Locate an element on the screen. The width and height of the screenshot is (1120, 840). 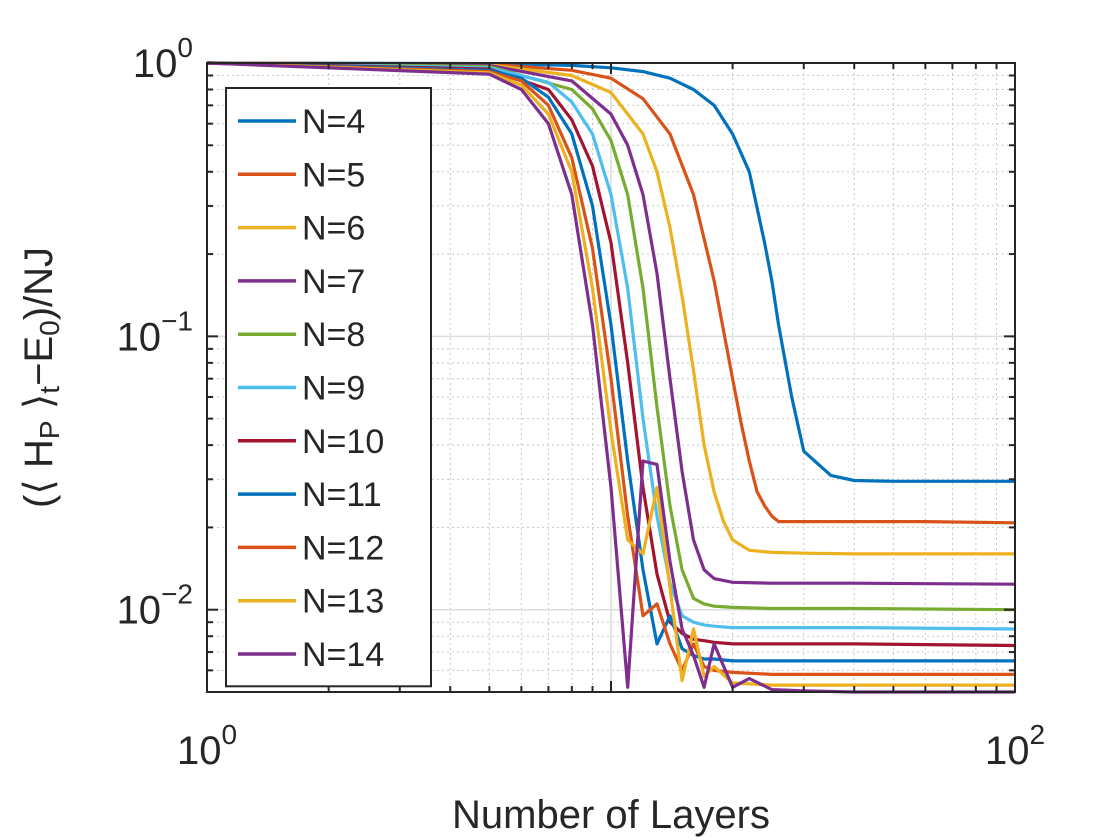
legend-label: N=4 is located at coordinates (333, 122).